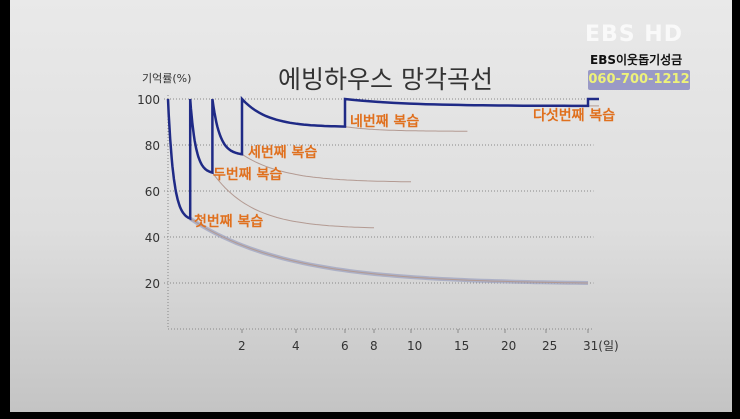  Describe the element at coordinates (574, 116) in the screenshot. I see `review-label-5: 다섯번째 복습` at that location.